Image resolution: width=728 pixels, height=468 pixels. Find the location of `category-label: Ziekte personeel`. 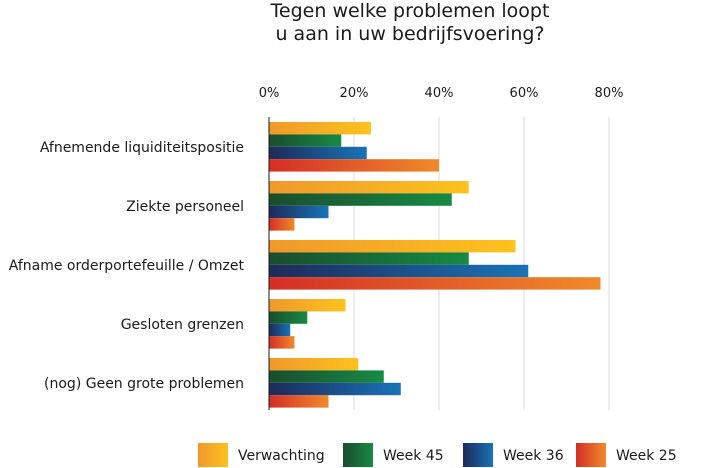

category-label: Ziekte personeel is located at coordinates (185, 207).